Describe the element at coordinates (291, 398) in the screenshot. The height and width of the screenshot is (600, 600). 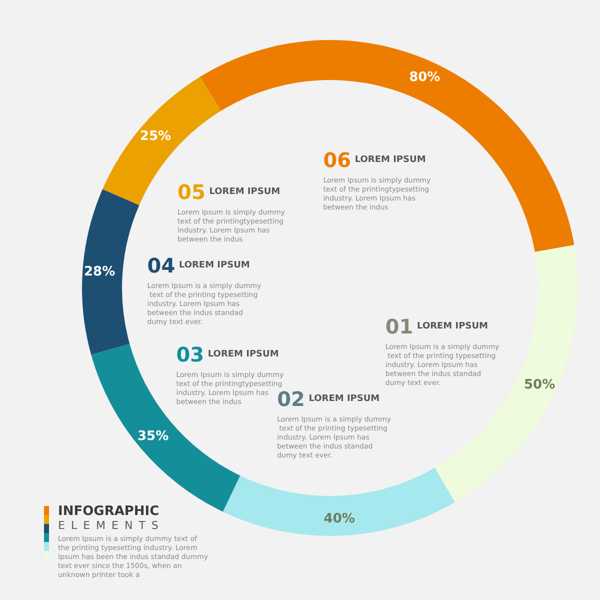
I see `slice-label: 02` at that location.